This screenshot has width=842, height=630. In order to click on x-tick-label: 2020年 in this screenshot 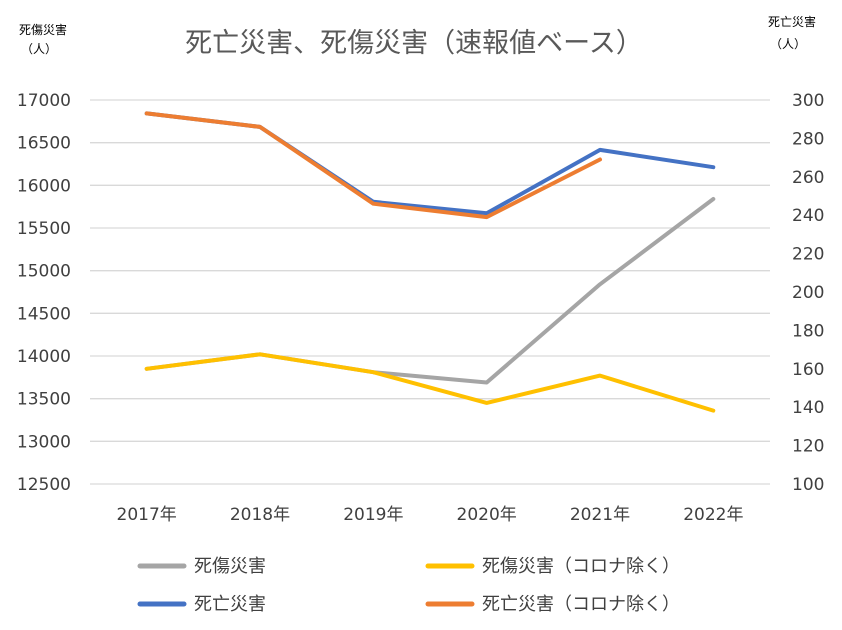, I will do `click(487, 515)`.